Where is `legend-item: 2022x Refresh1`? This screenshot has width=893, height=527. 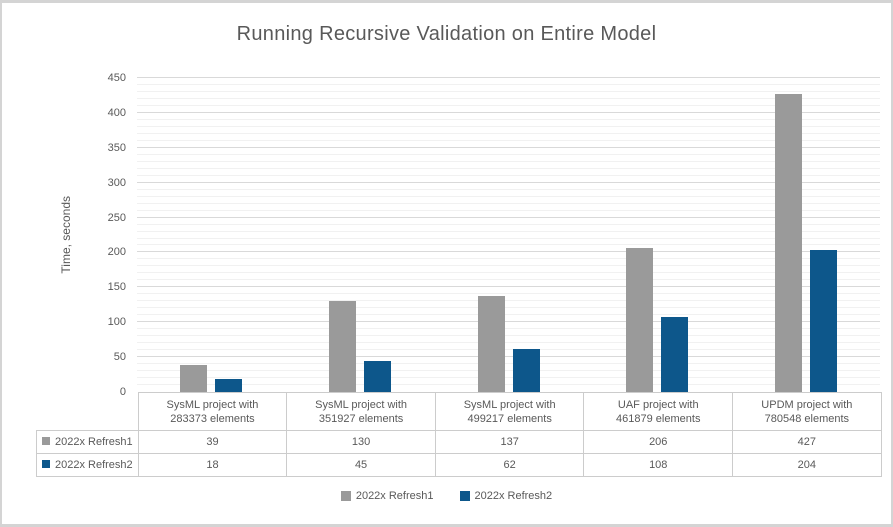
legend-item: 2022x Refresh1 is located at coordinates (387, 496).